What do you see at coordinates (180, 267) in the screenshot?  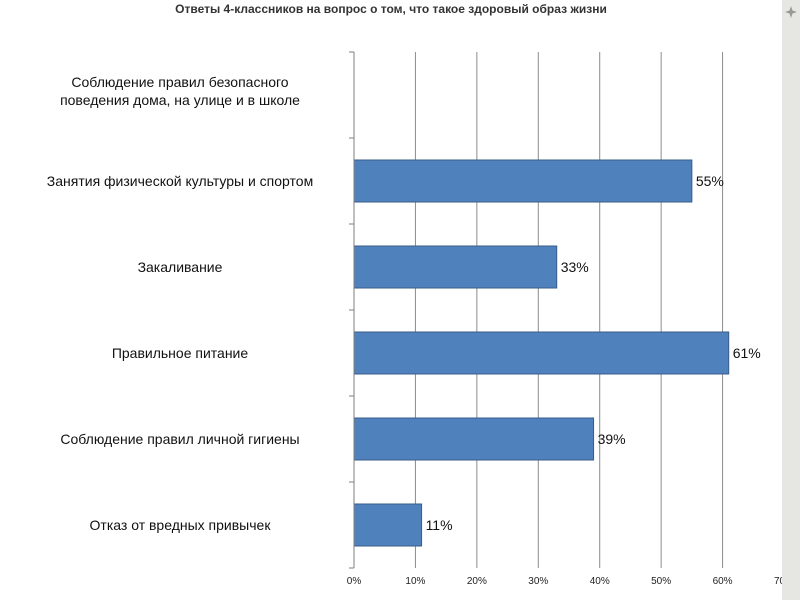 I see `category-label: Закаливание` at bounding box center [180, 267].